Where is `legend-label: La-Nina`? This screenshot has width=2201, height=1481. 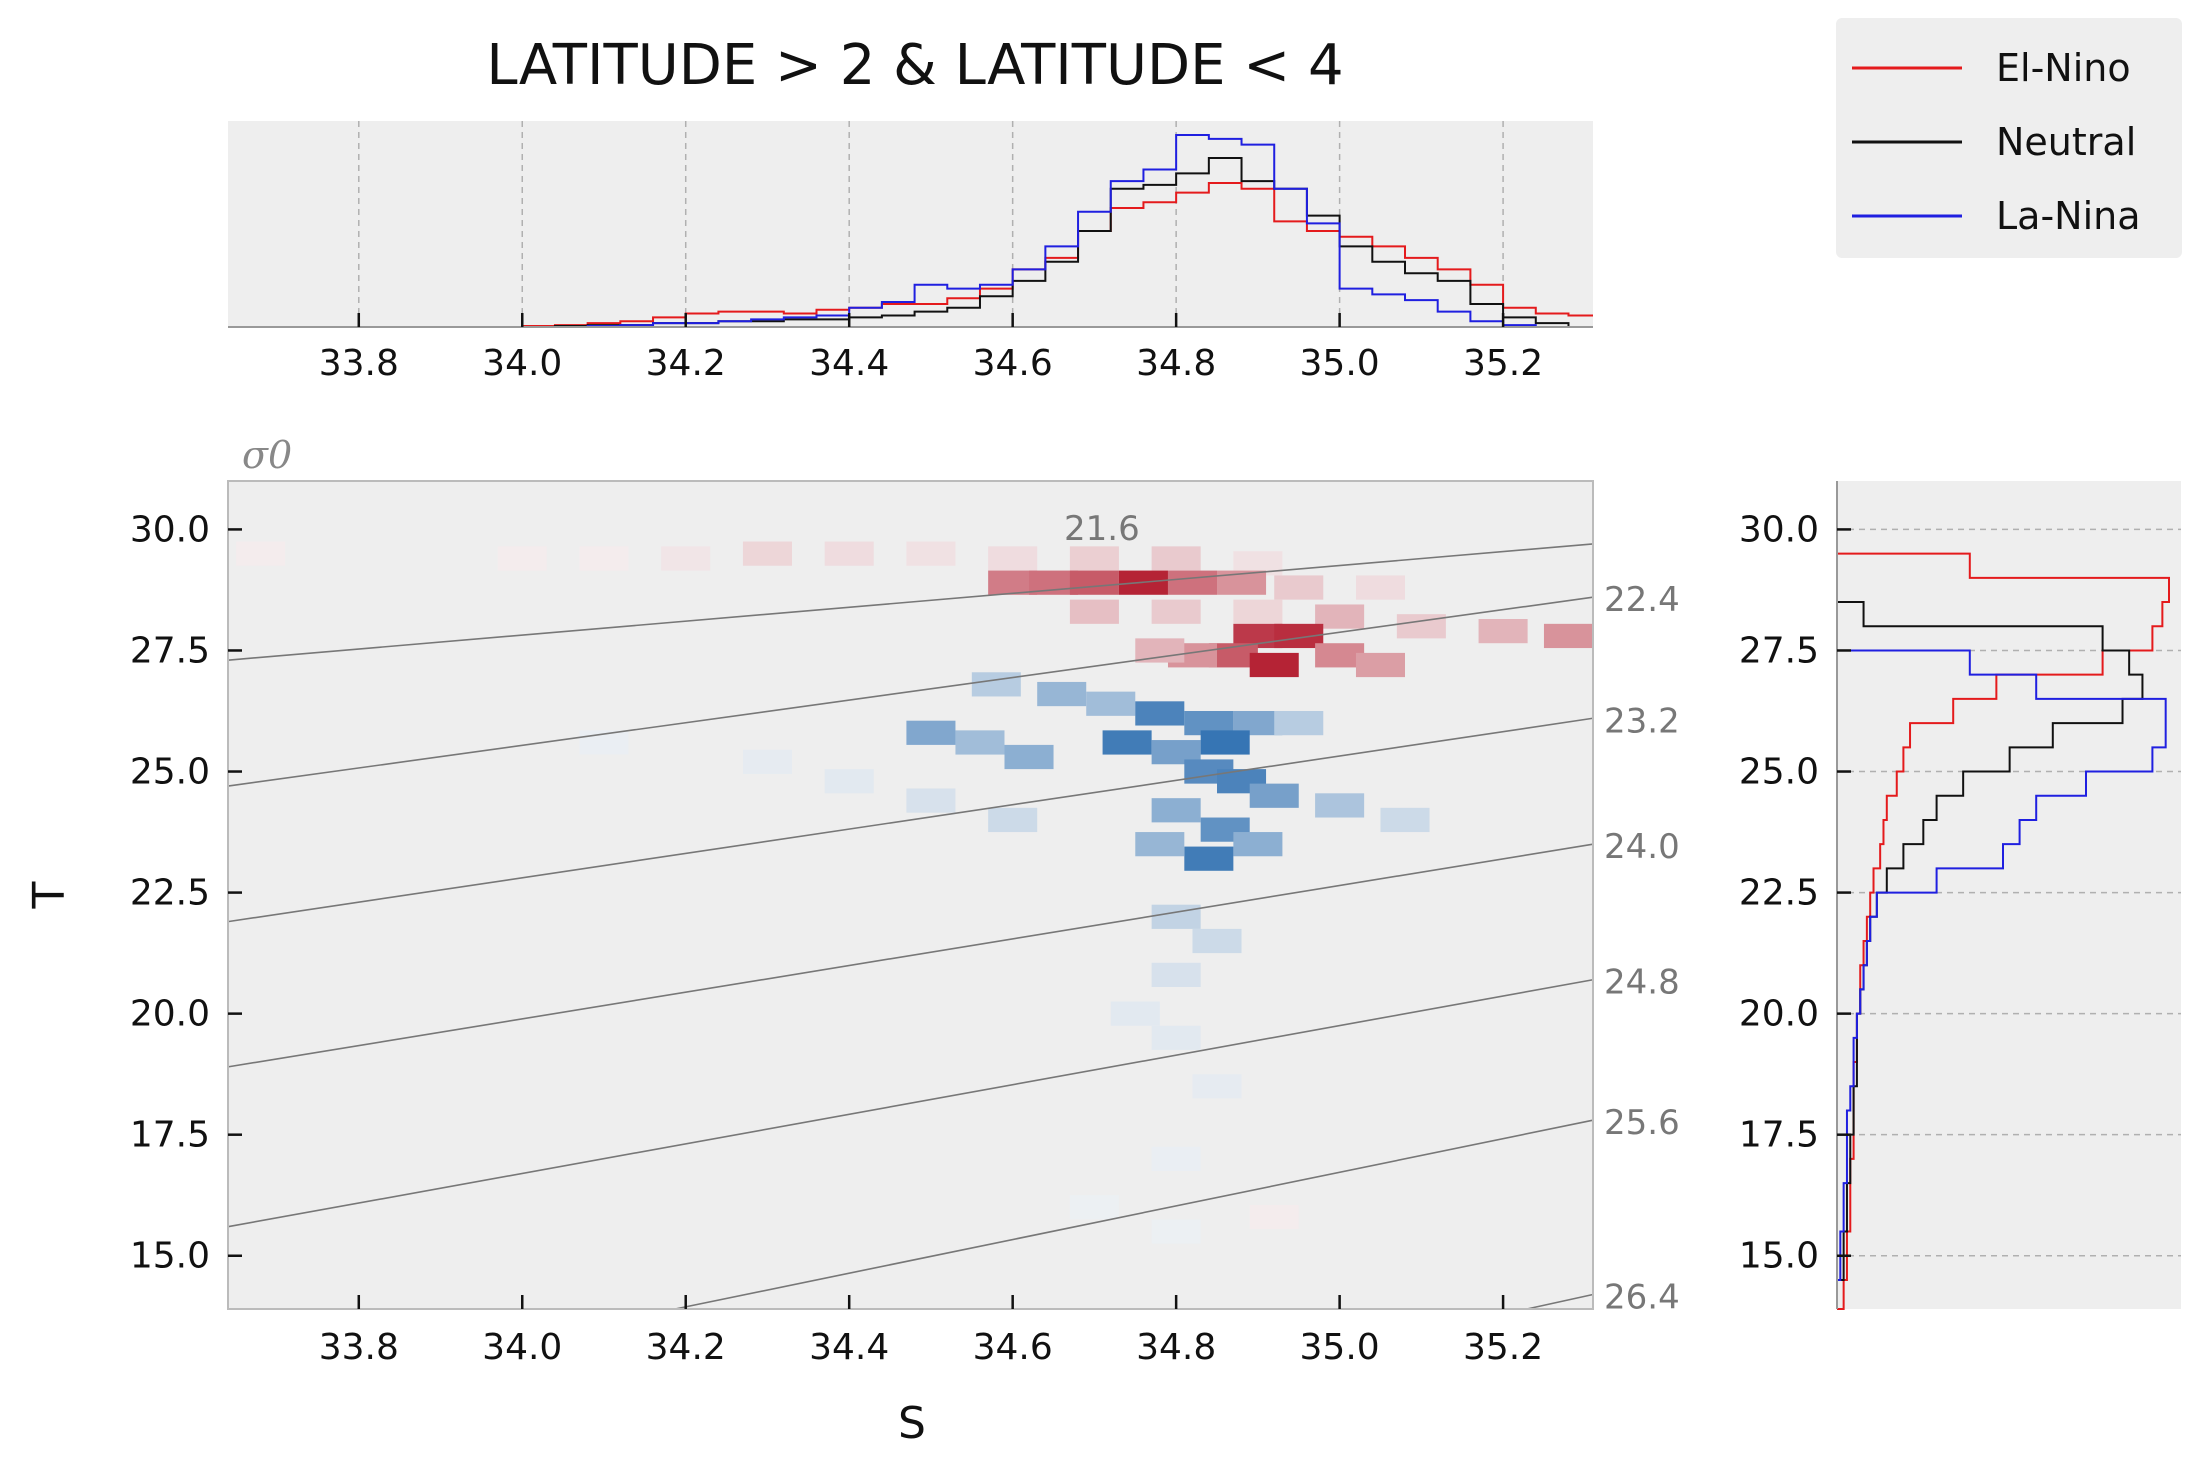
legend-label: La-Nina is located at coordinates (2068, 216).